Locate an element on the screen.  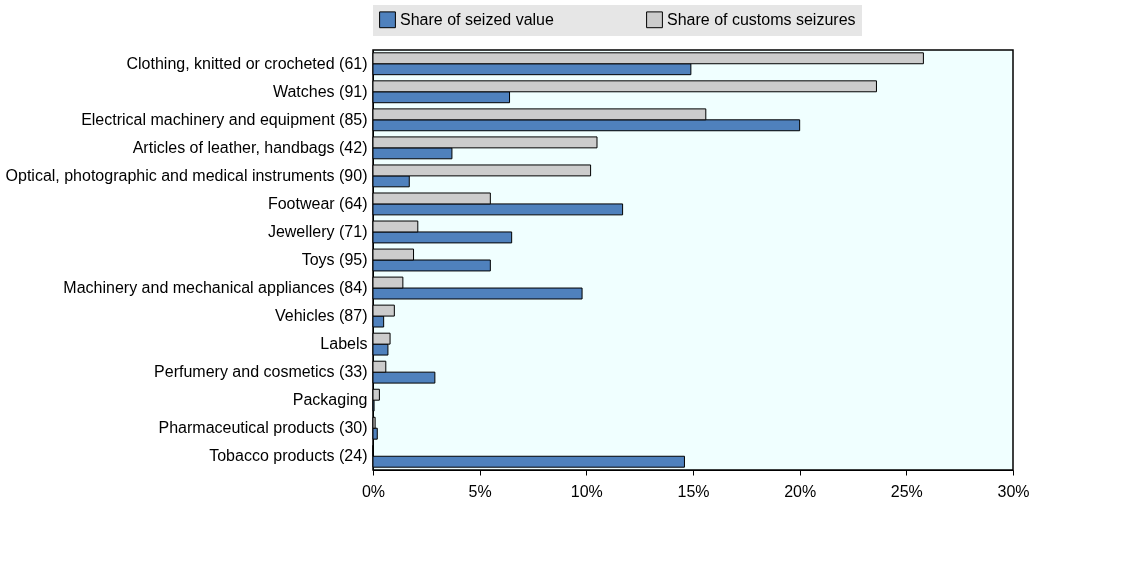
x-tick-label: 5% is located at coordinates (480, 491).